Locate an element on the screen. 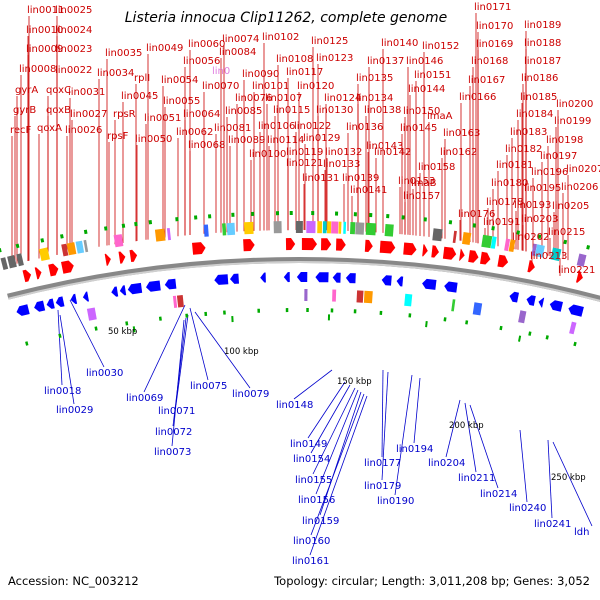  gene-label-lin0133: lin0133 is located at coordinates (341, 164).